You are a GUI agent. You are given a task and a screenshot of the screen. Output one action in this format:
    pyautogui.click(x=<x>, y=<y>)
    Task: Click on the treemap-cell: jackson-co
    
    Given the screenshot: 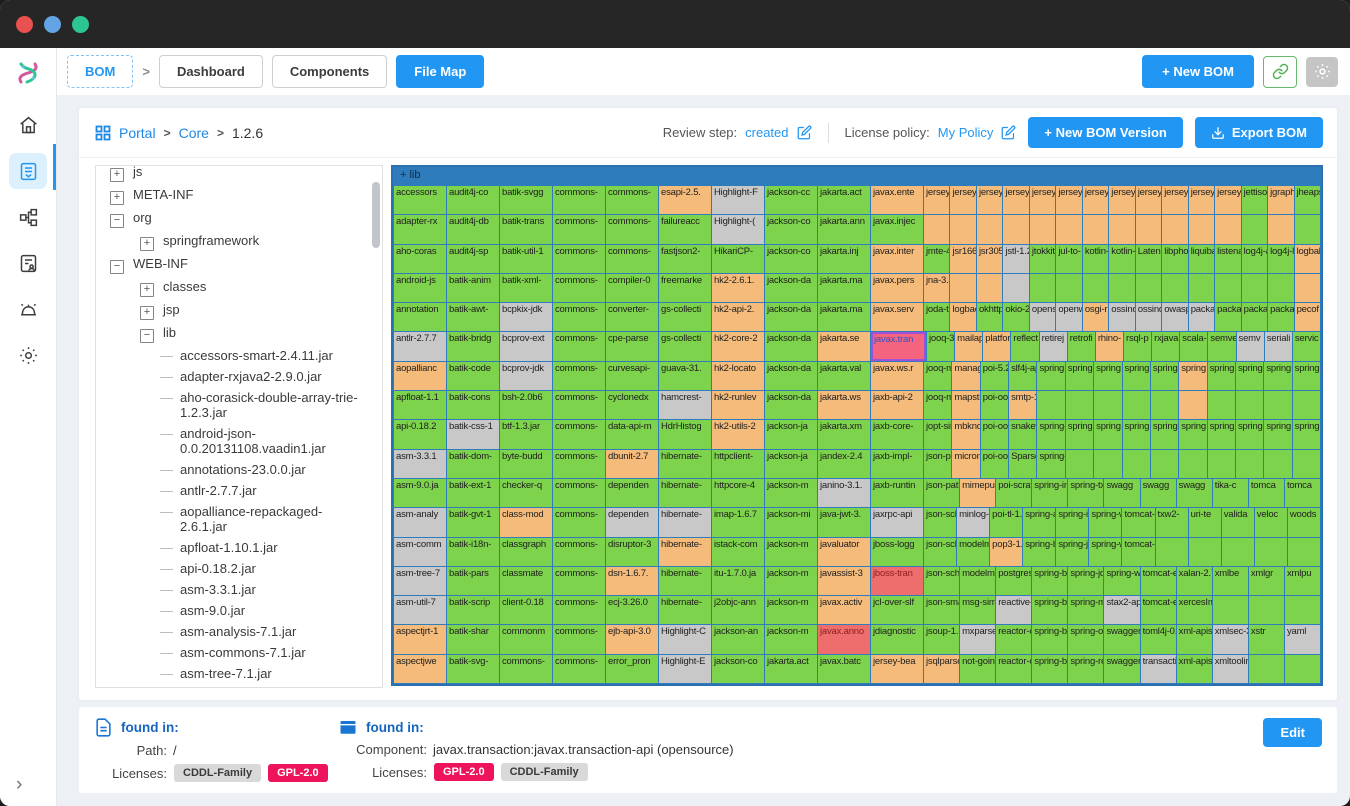 What is the action you would take?
    pyautogui.click(x=791, y=229)
    